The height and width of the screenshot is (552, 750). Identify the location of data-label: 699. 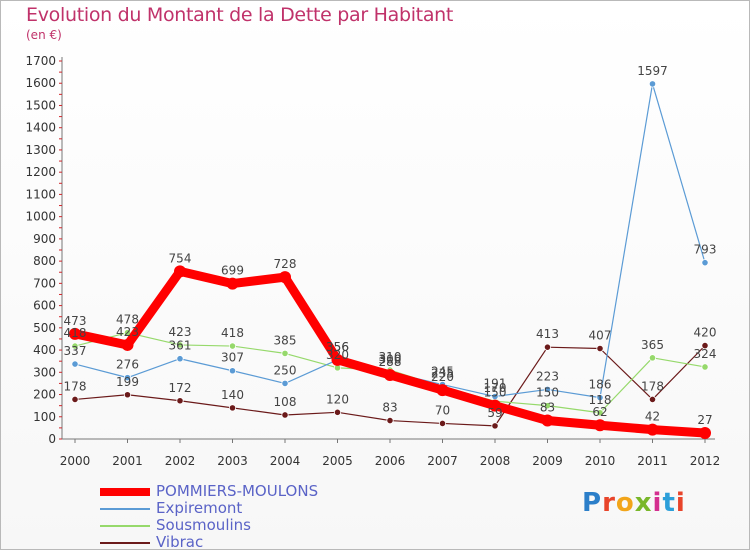
(232, 271).